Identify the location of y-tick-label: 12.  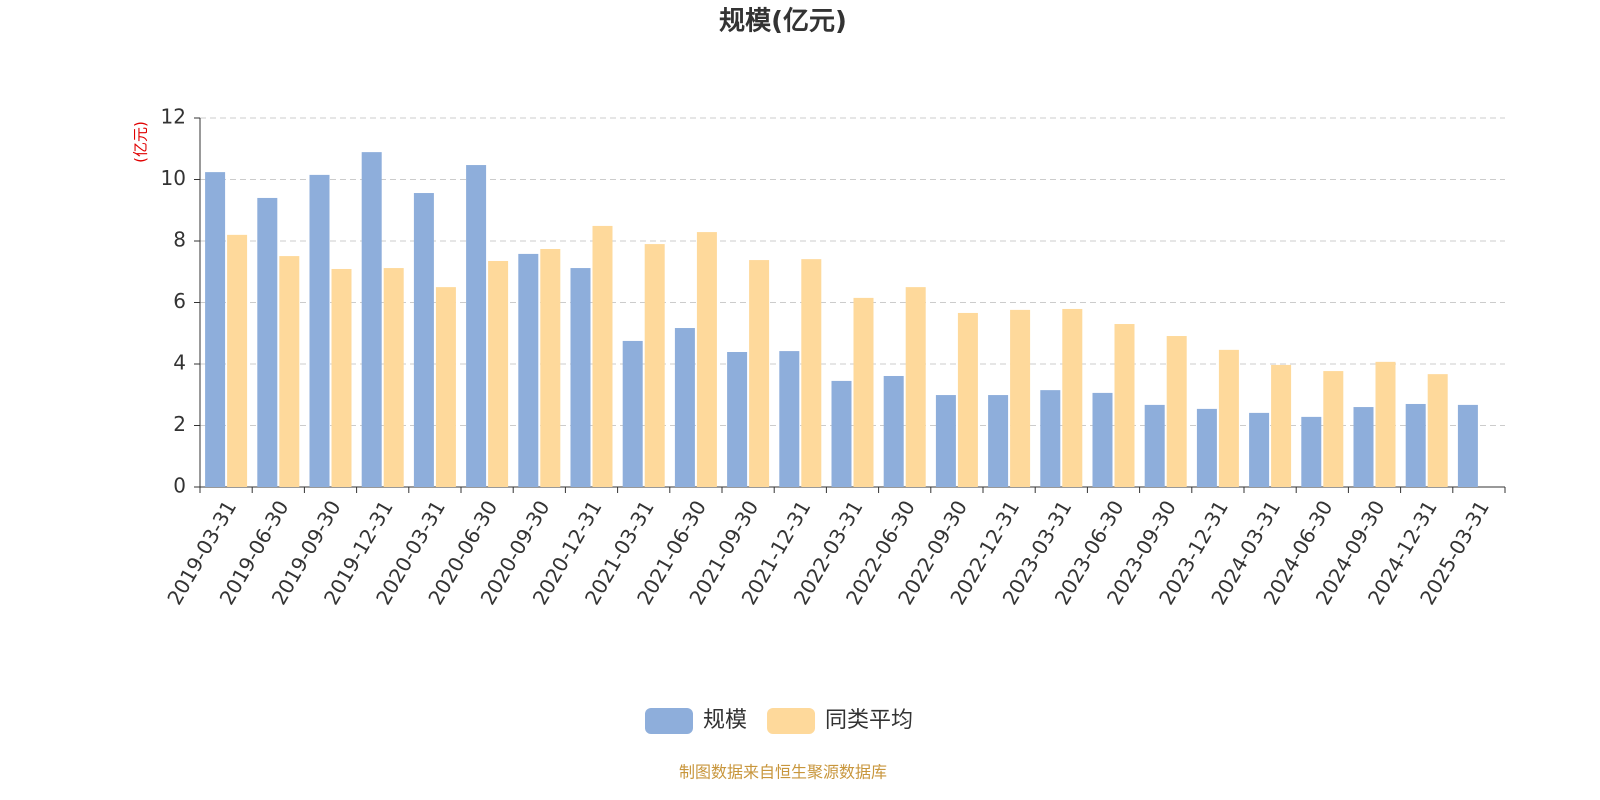
(173, 117).